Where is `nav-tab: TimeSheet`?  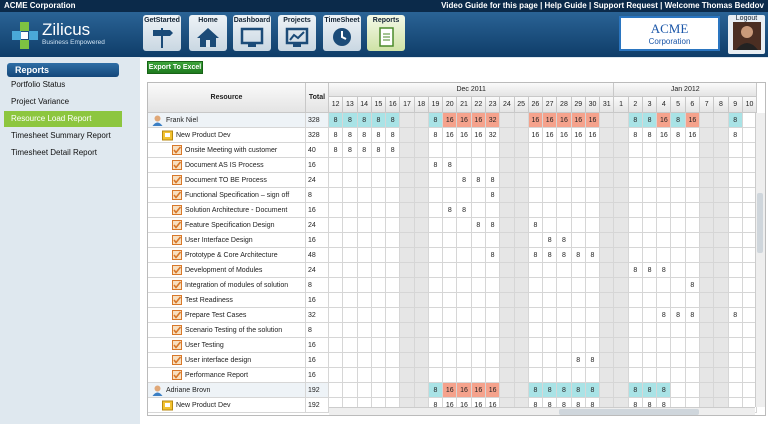 nav-tab: TimeSheet is located at coordinates (342, 33).